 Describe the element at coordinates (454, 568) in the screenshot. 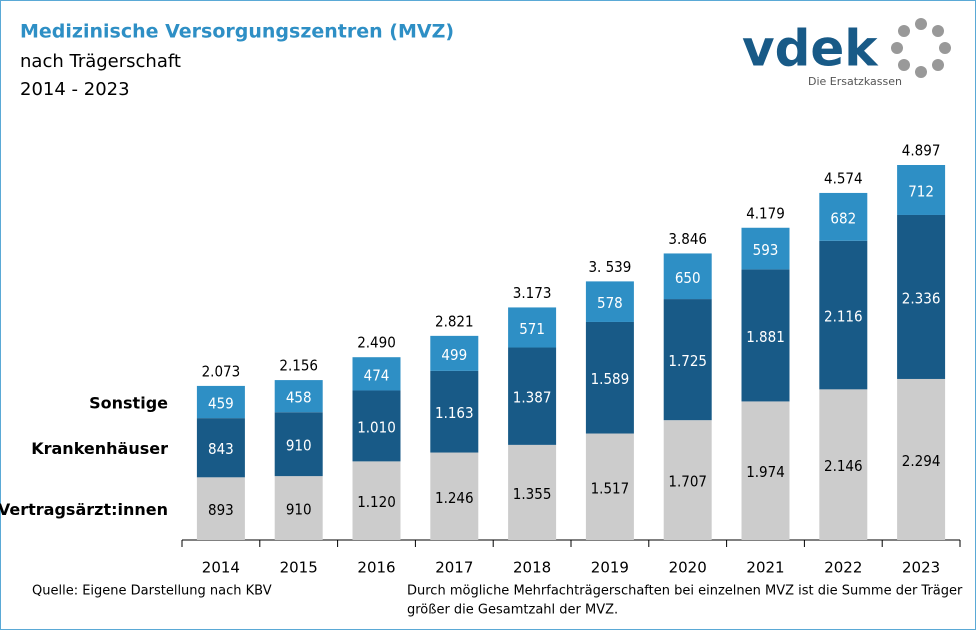

I see `x-tick-label: 2017` at that location.